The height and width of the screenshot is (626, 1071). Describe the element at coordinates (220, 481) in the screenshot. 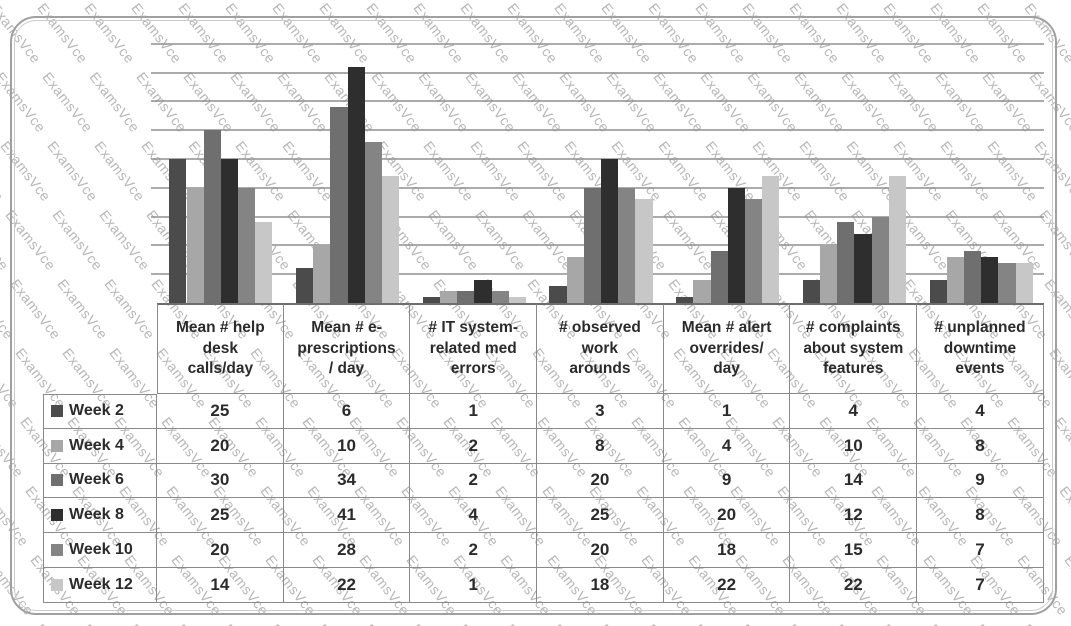

I see `table-value-cell: 30` at that location.